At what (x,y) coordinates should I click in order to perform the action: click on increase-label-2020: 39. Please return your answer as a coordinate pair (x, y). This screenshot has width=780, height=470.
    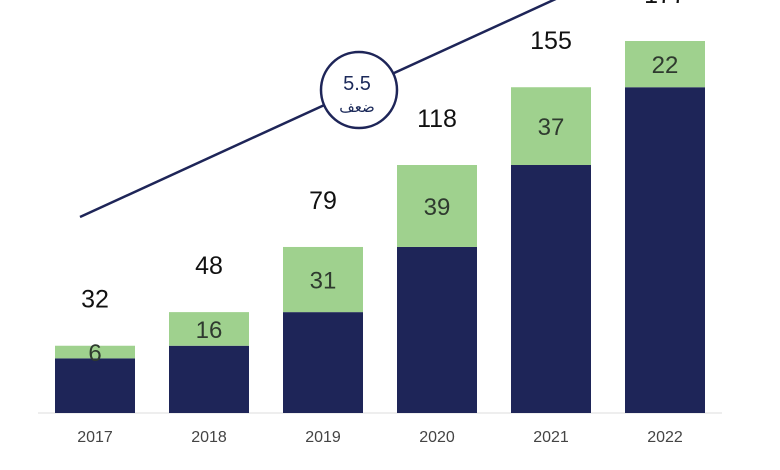
    Looking at the image, I should click on (437, 207).